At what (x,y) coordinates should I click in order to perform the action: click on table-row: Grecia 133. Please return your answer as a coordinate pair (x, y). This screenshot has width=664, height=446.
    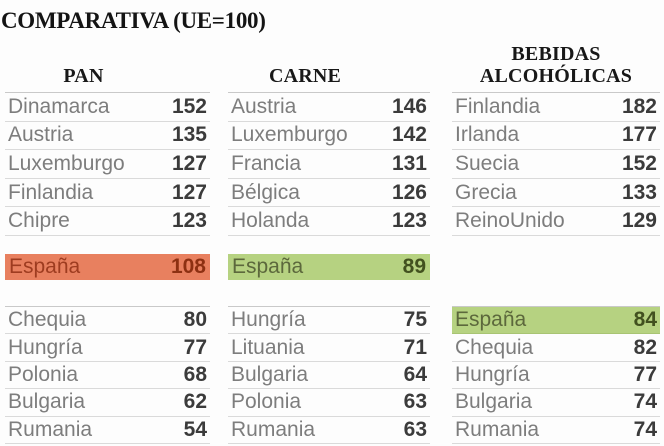
    Looking at the image, I should click on (556, 193).